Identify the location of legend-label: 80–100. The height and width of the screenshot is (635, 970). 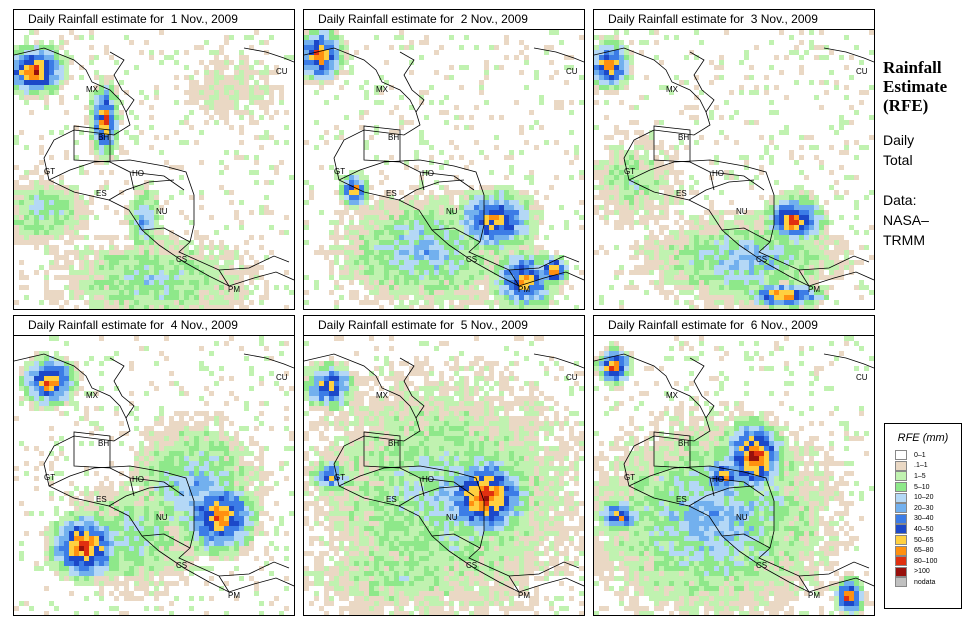
(926, 561).